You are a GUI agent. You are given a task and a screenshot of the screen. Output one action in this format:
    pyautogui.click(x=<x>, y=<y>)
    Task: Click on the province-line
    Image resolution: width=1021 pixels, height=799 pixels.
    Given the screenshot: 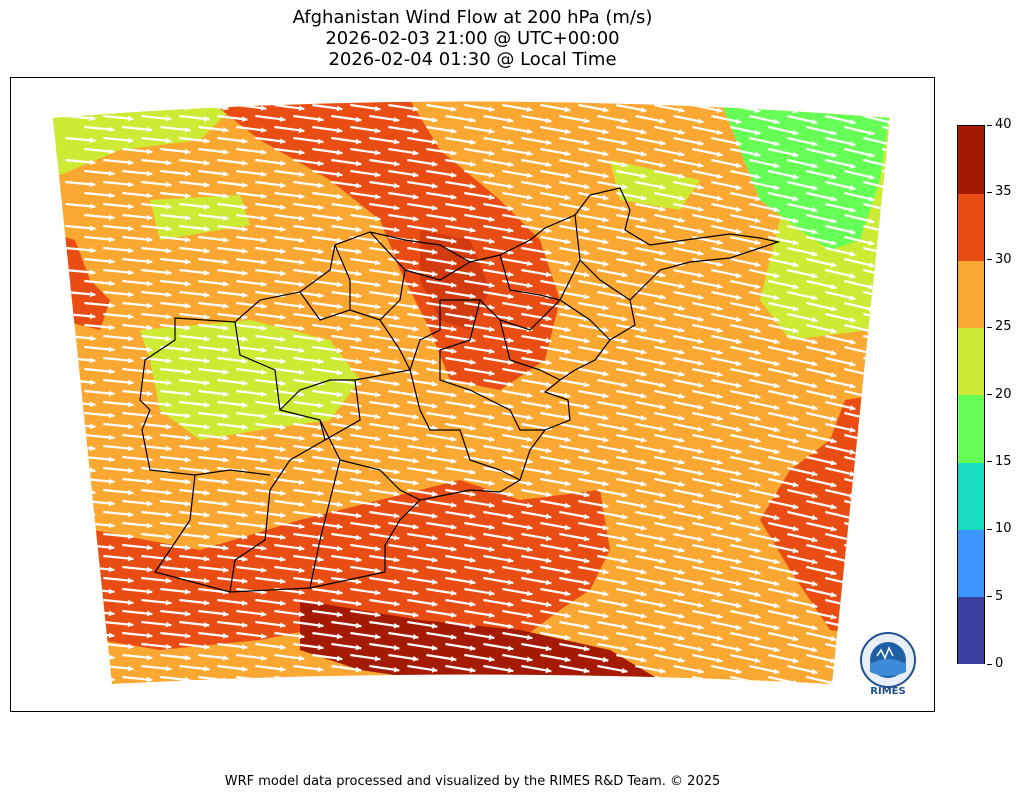 What is the action you would take?
    pyautogui.click(x=605, y=280)
    